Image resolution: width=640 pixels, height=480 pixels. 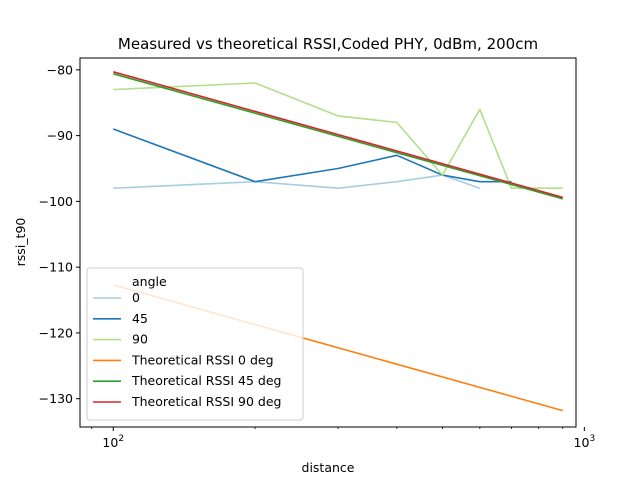 What do you see at coordinates (206, 380) in the screenshot?
I see `legend-label-4: Theoretical RSSI 45 deg` at bounding box center [206, 380].